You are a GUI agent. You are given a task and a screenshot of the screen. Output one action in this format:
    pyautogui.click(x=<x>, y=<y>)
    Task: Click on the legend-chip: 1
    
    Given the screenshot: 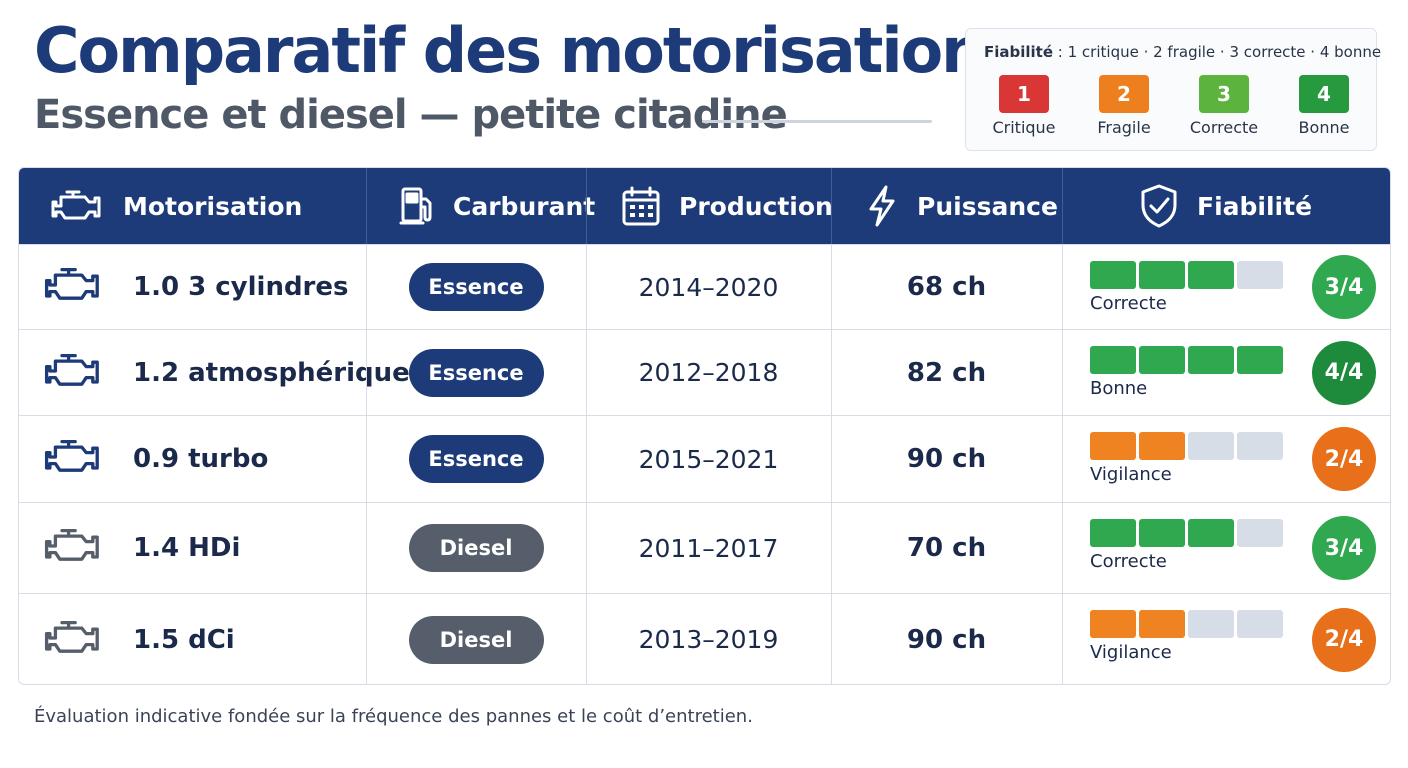 What is the action you would take?
    pyautogui.click(x=1024, y=94)
    